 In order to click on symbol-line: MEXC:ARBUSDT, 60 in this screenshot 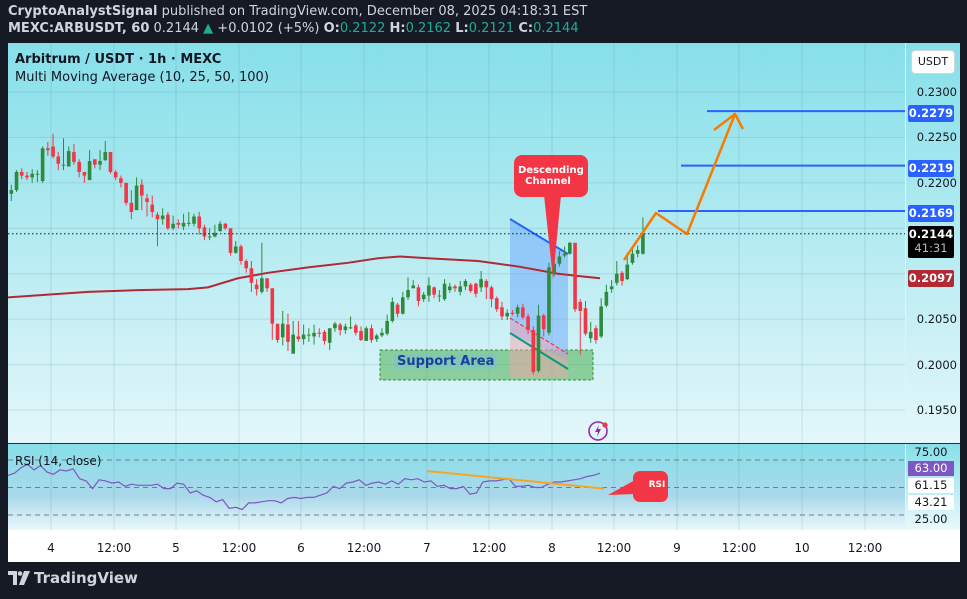, I will do `click(79, 28)`.